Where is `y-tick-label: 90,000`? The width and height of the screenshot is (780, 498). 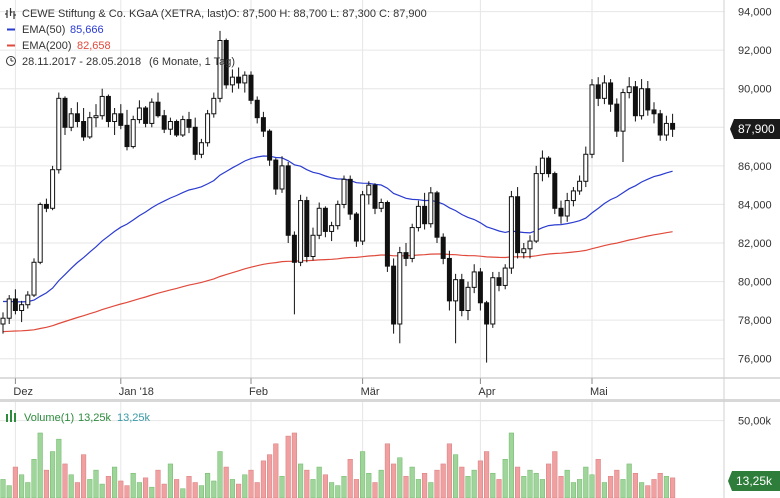
y-tick-label: 90,000 is located at coordinates (755, 90).